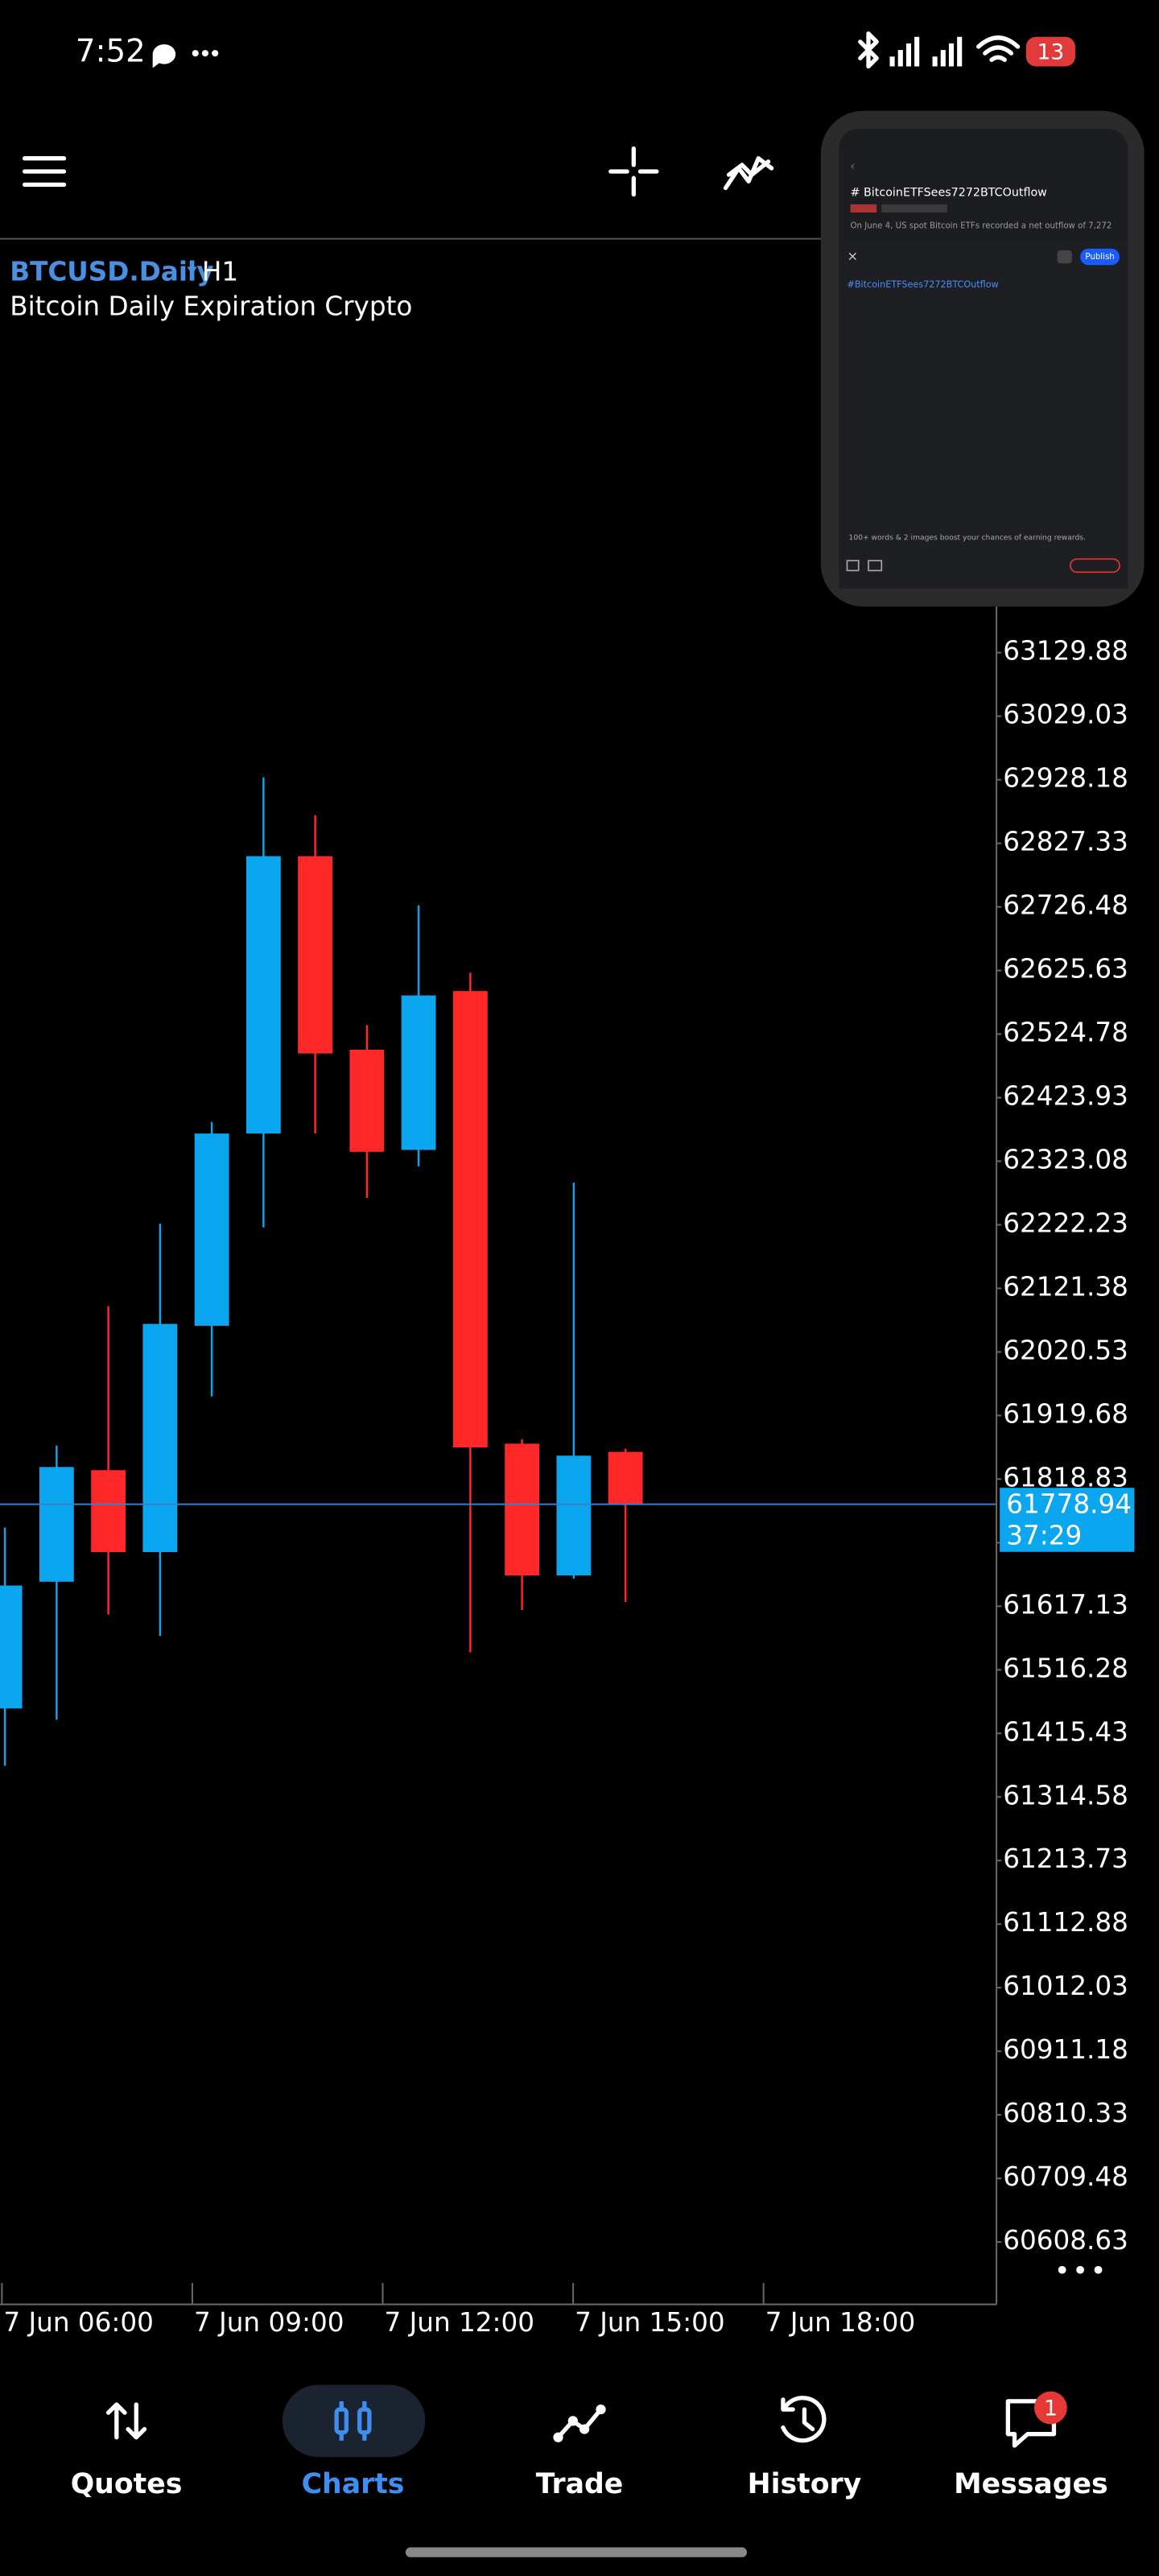 The image size is (1159, 2576). Describe the element at coordinates (1065, 1731) in the screenshot. I see `y-tick-label: 61415.43` at that location.